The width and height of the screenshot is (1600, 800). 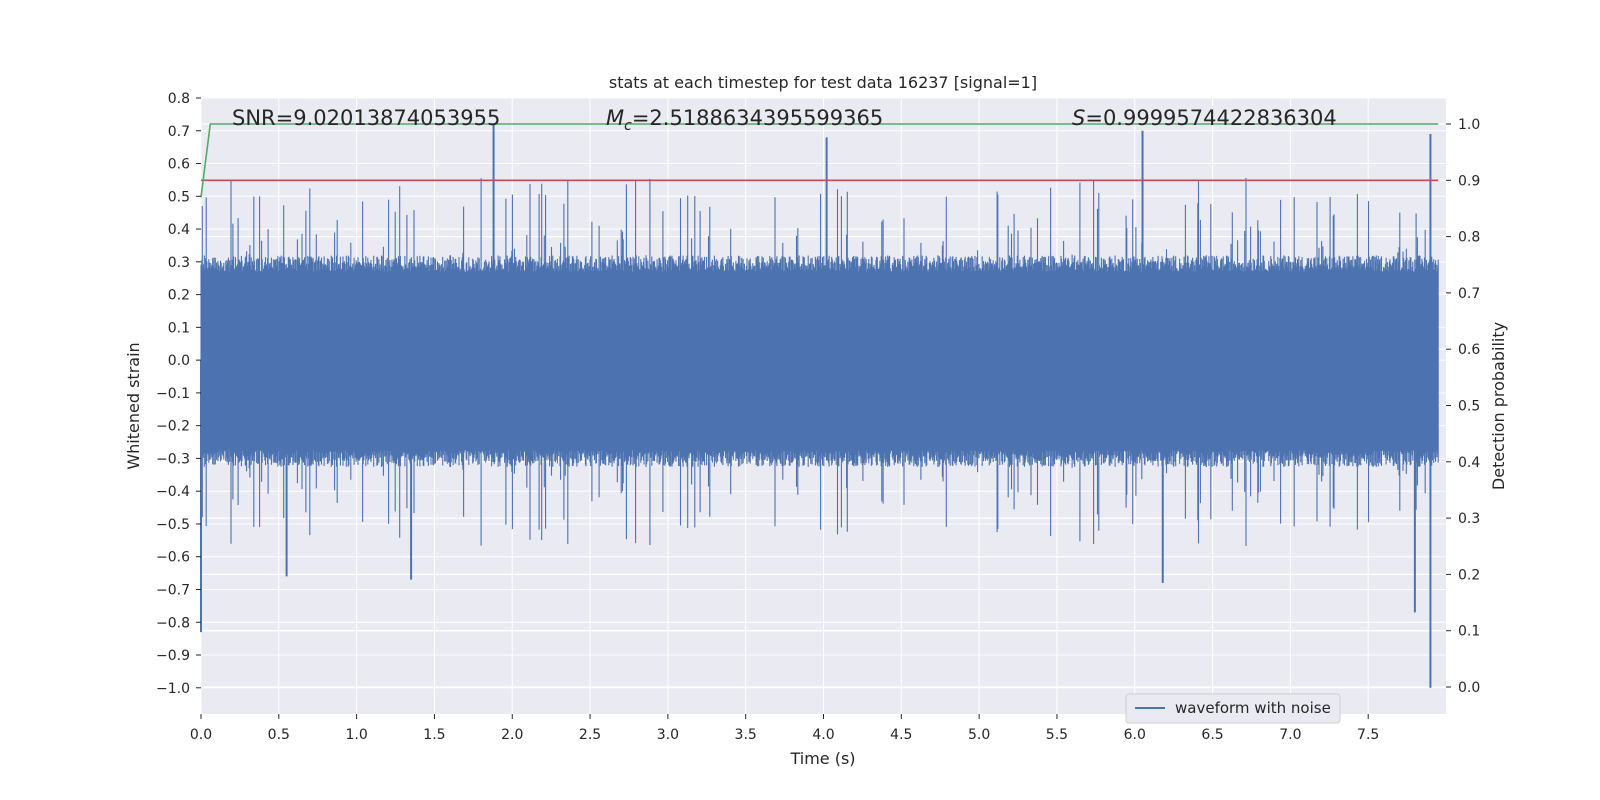 What do you see at coordinates (1469, 575) in the screenshot?
I see `y-right-tick-label: 0.2` at bounding box center [1469, 575].